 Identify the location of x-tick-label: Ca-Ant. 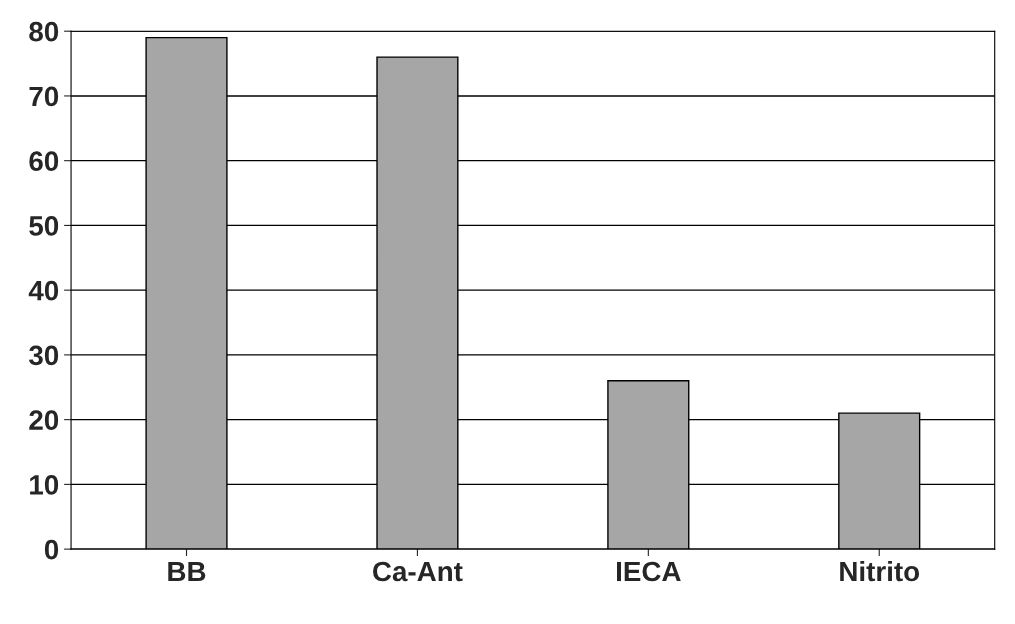
(418, 571).